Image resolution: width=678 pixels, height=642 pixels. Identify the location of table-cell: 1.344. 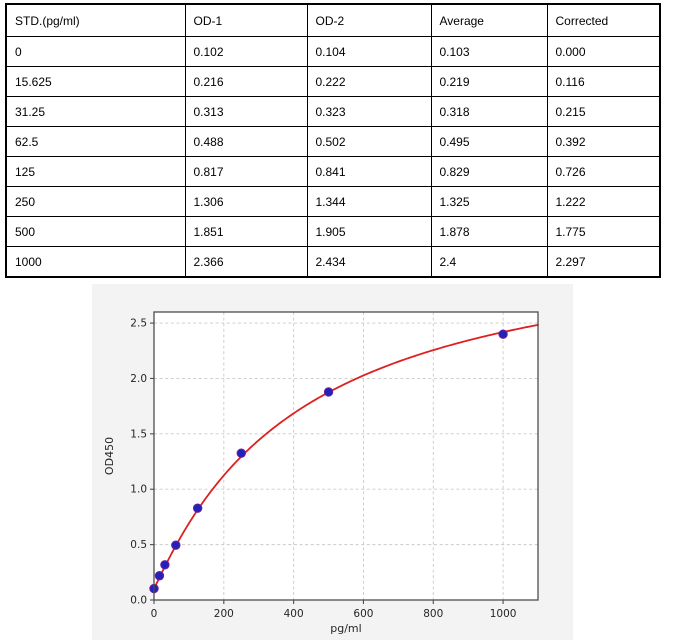
(369, 201).